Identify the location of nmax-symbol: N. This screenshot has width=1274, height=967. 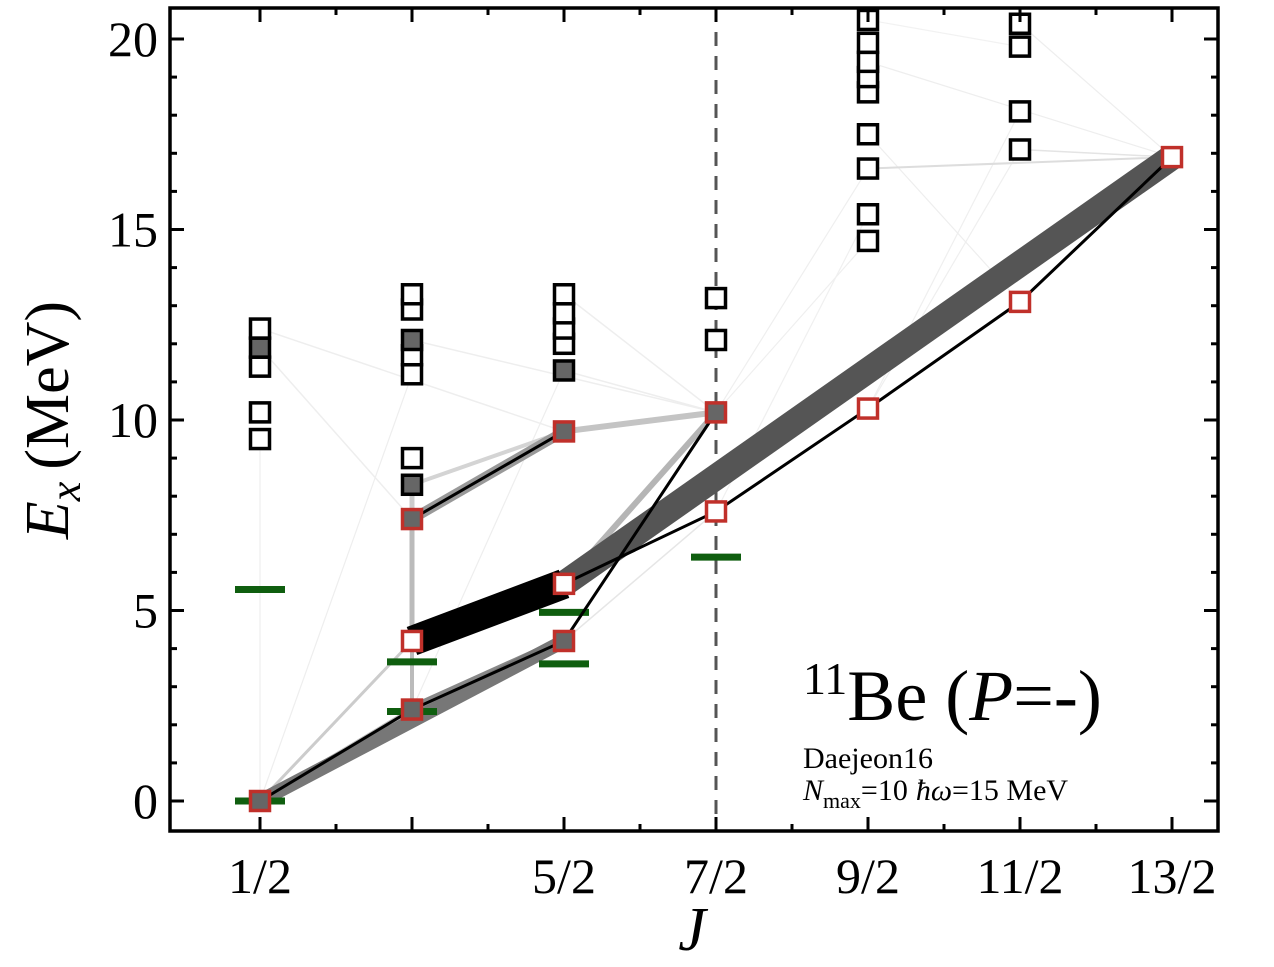
(813, 790).